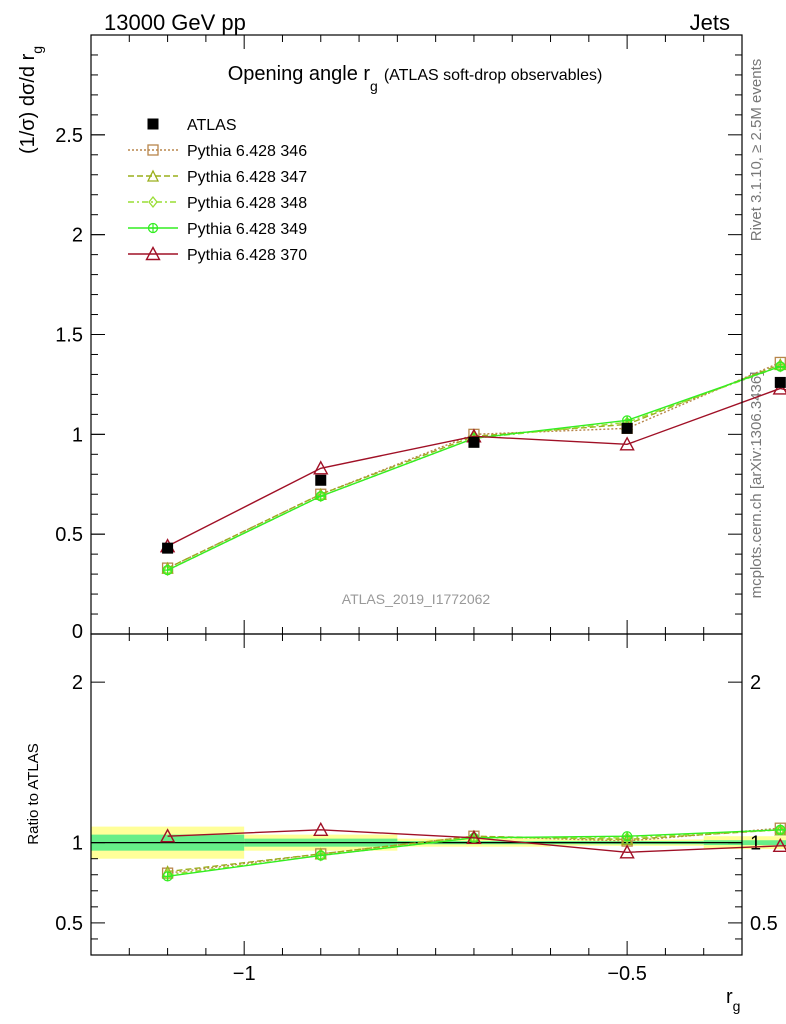 Image resolution: width=786 pixels, height=1024 pixels. Describe the element at coordinates (755, 844) in the screenshot. I see `ratio-ytick-label-right: 1` at that location.